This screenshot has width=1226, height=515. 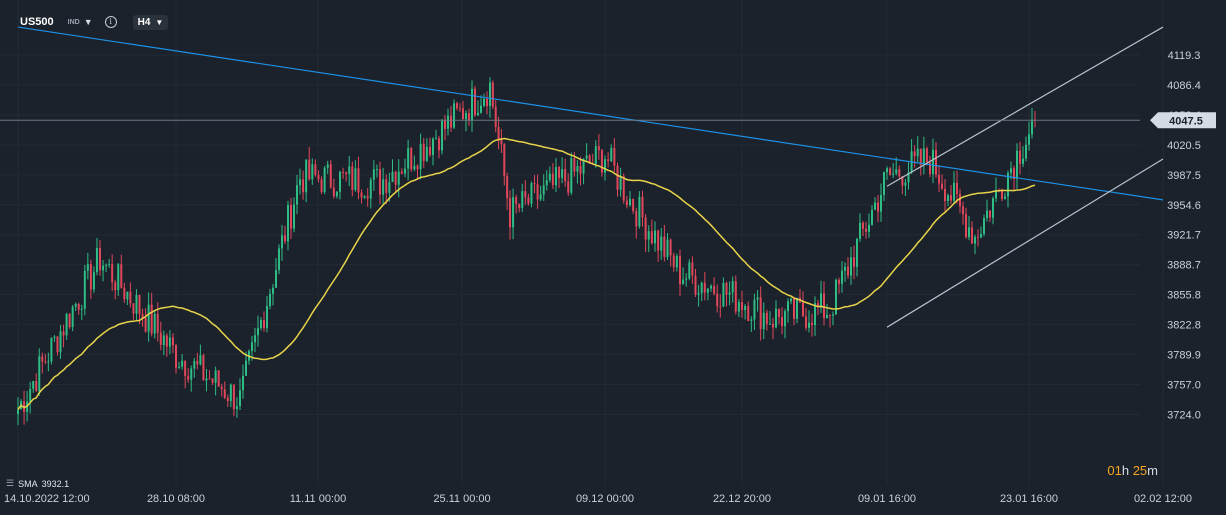 I want to click on time-tick-label: 02.02 12:00, so click(x=1163, y=499).